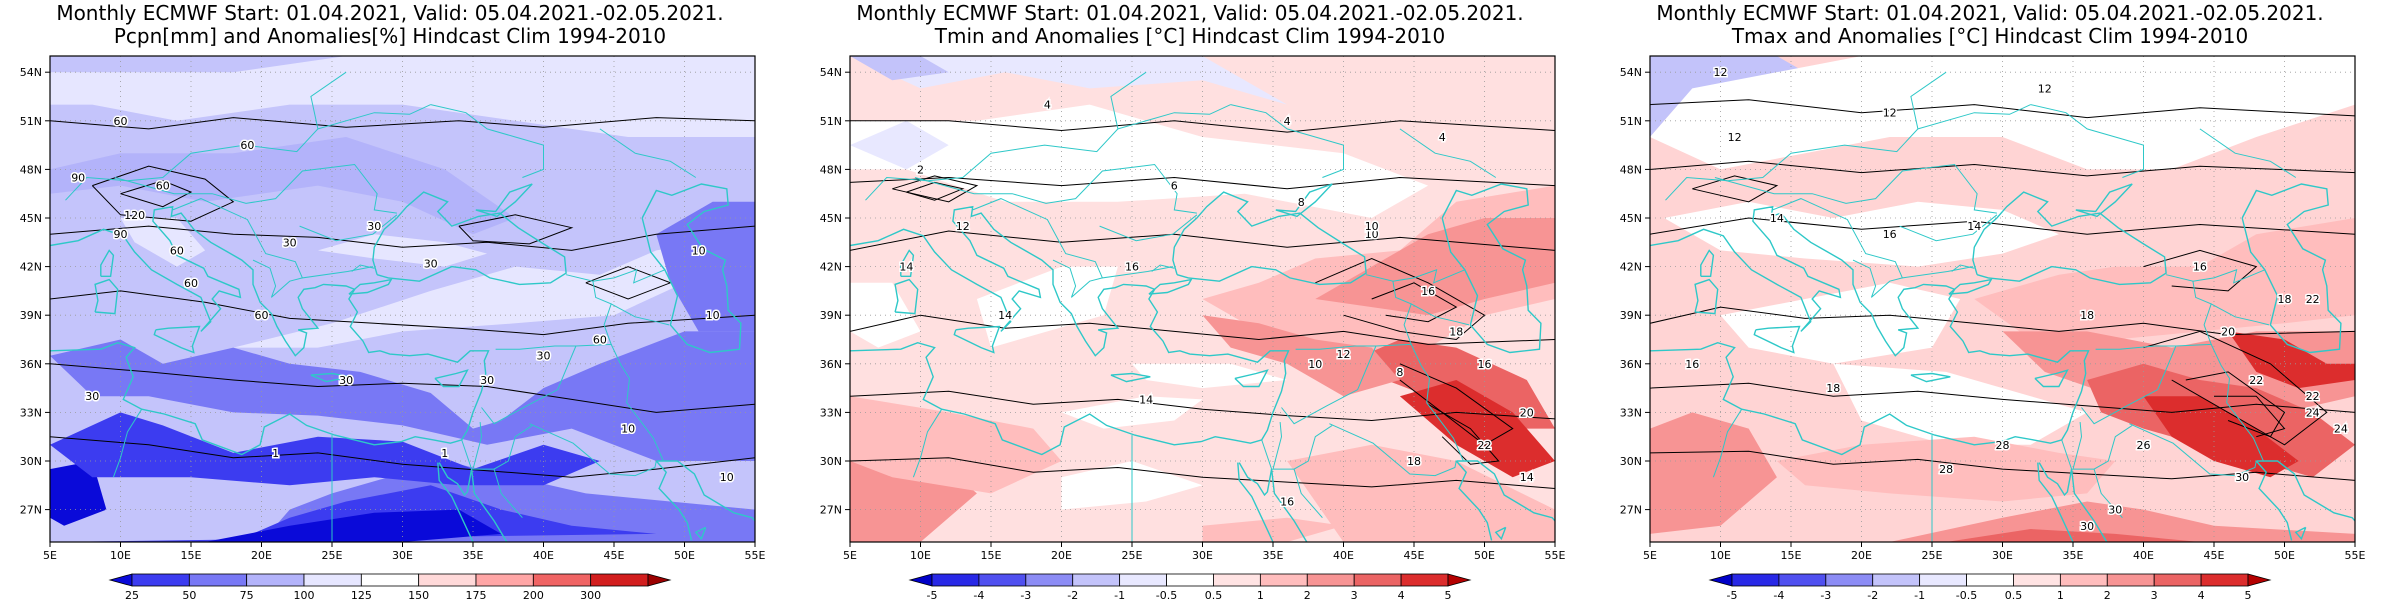 The height and width of the screenshot is (600, 2400). Describe the element at coordinates (31, 218) in the screenshot. I see `lat-label: 45N` at that location.